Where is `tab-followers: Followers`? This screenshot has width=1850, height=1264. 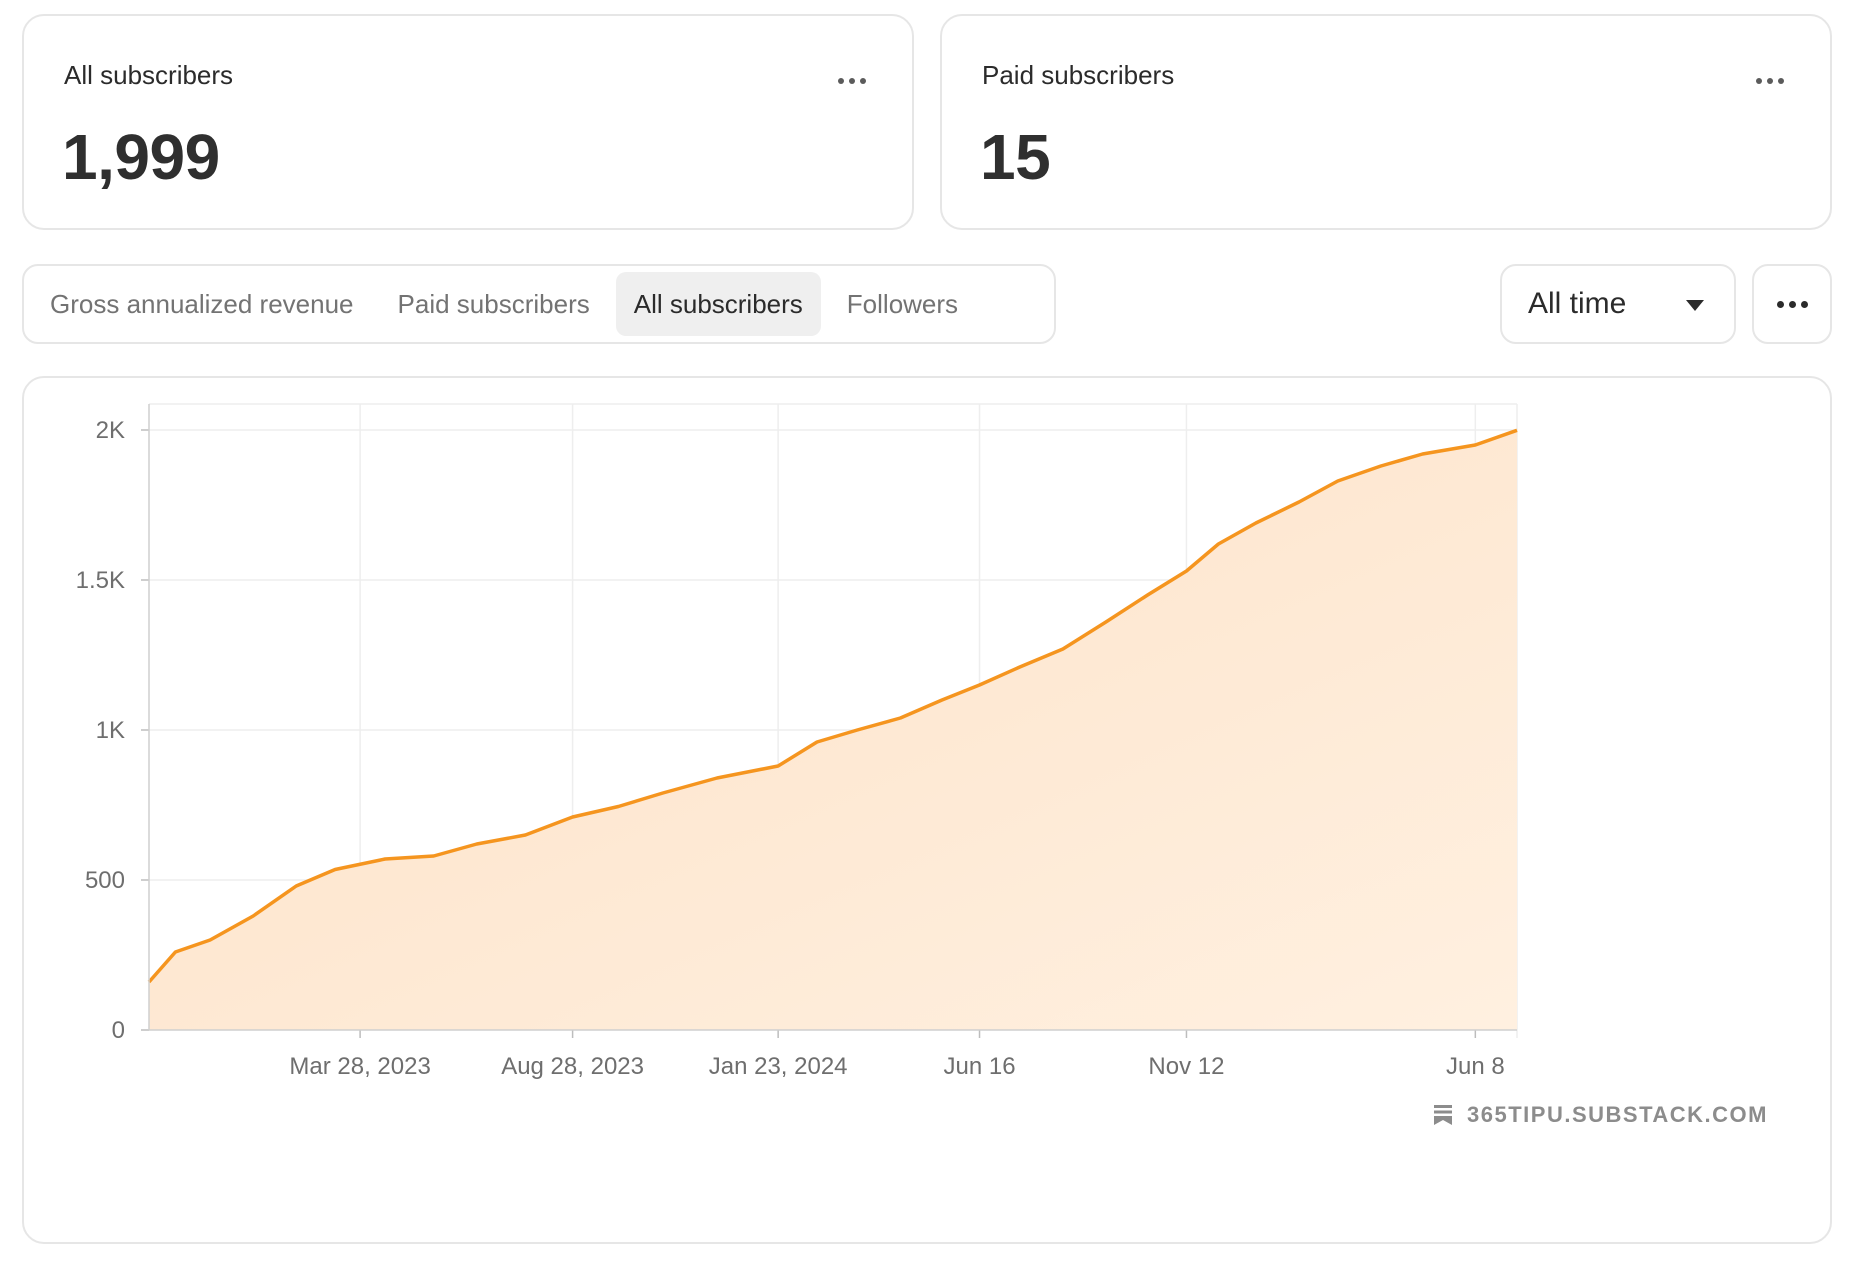
tab-followers: Followers is located at coordinates (902, 303).